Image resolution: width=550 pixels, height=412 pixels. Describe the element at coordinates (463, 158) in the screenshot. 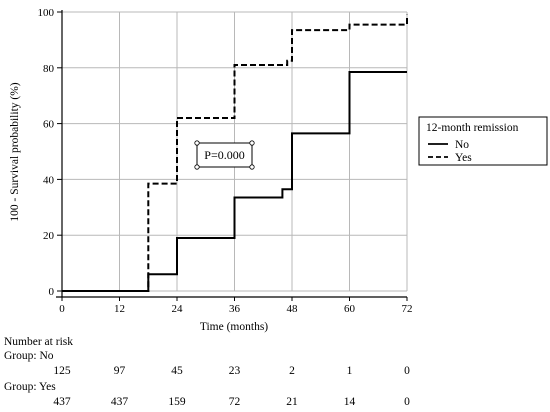

I see `legend-label-yes: Yes` at that location.